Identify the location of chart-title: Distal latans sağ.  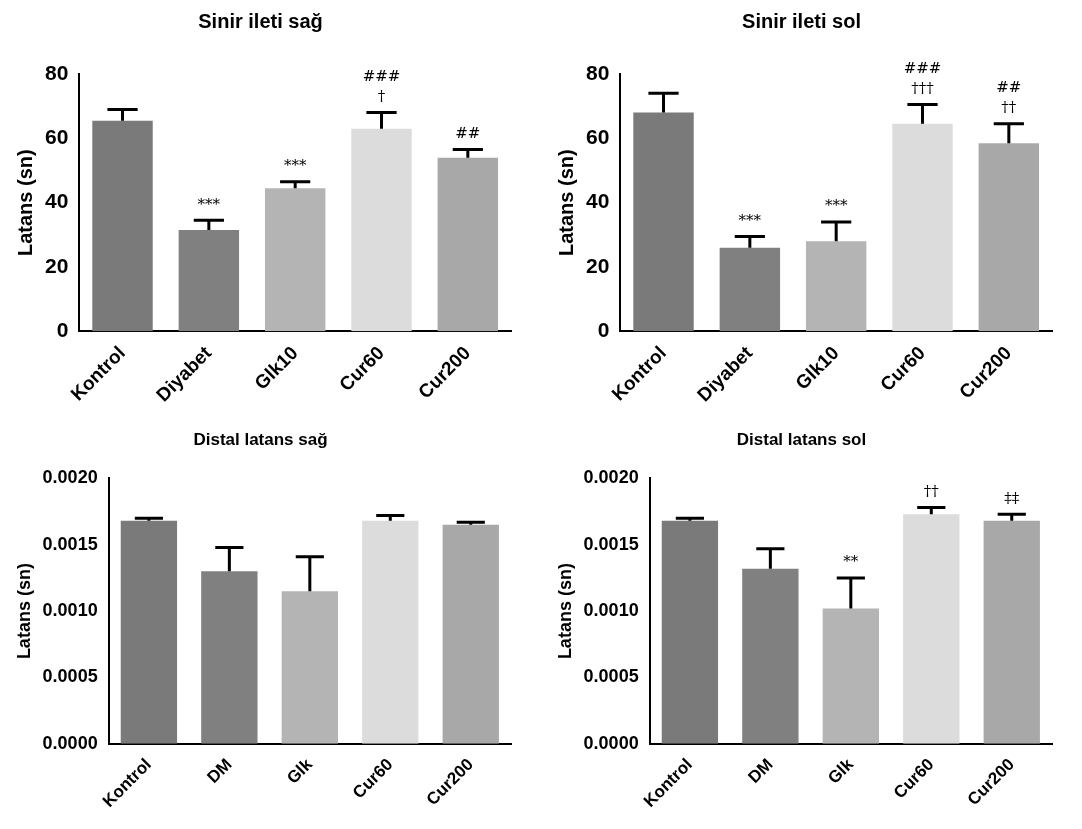
(260, 439).